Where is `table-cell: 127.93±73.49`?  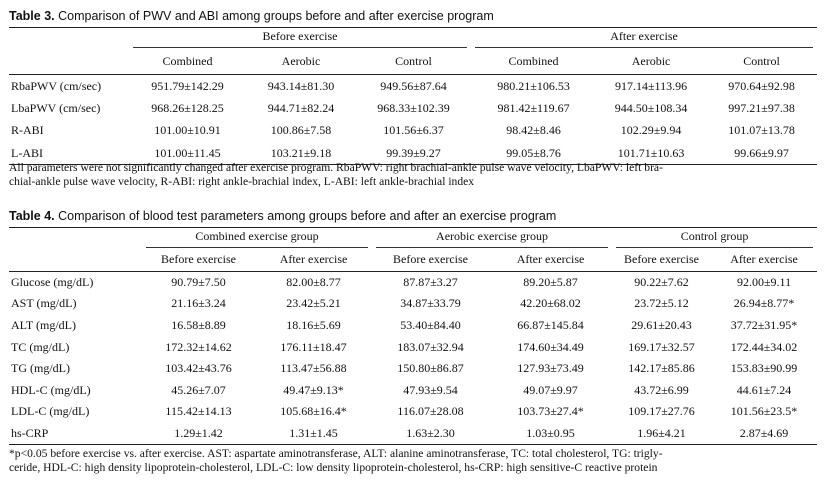 table-cell: 127.93±73.49 is located at coordinates (550, 368).